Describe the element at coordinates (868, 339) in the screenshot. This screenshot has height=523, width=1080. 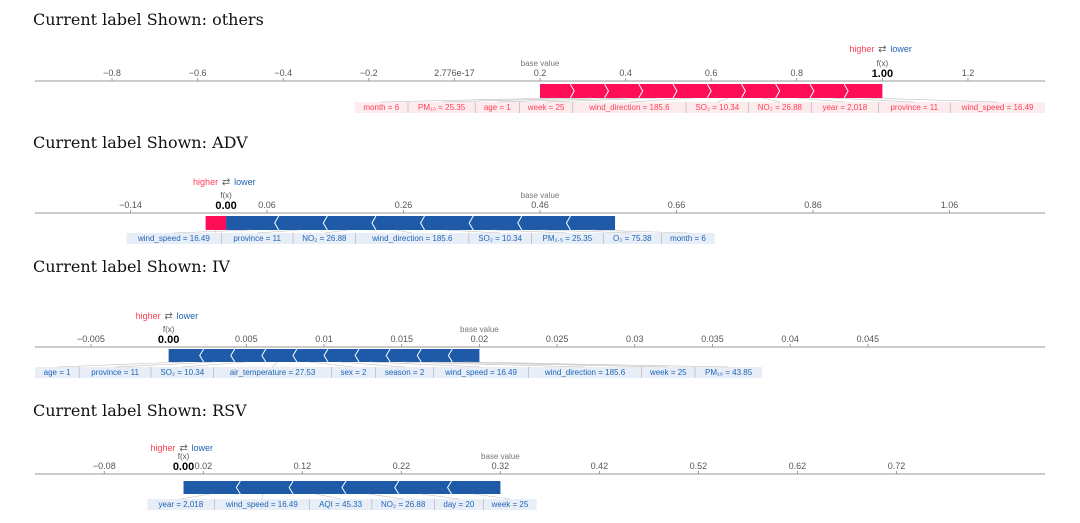
I see `tick-label: 0.045` at that location.